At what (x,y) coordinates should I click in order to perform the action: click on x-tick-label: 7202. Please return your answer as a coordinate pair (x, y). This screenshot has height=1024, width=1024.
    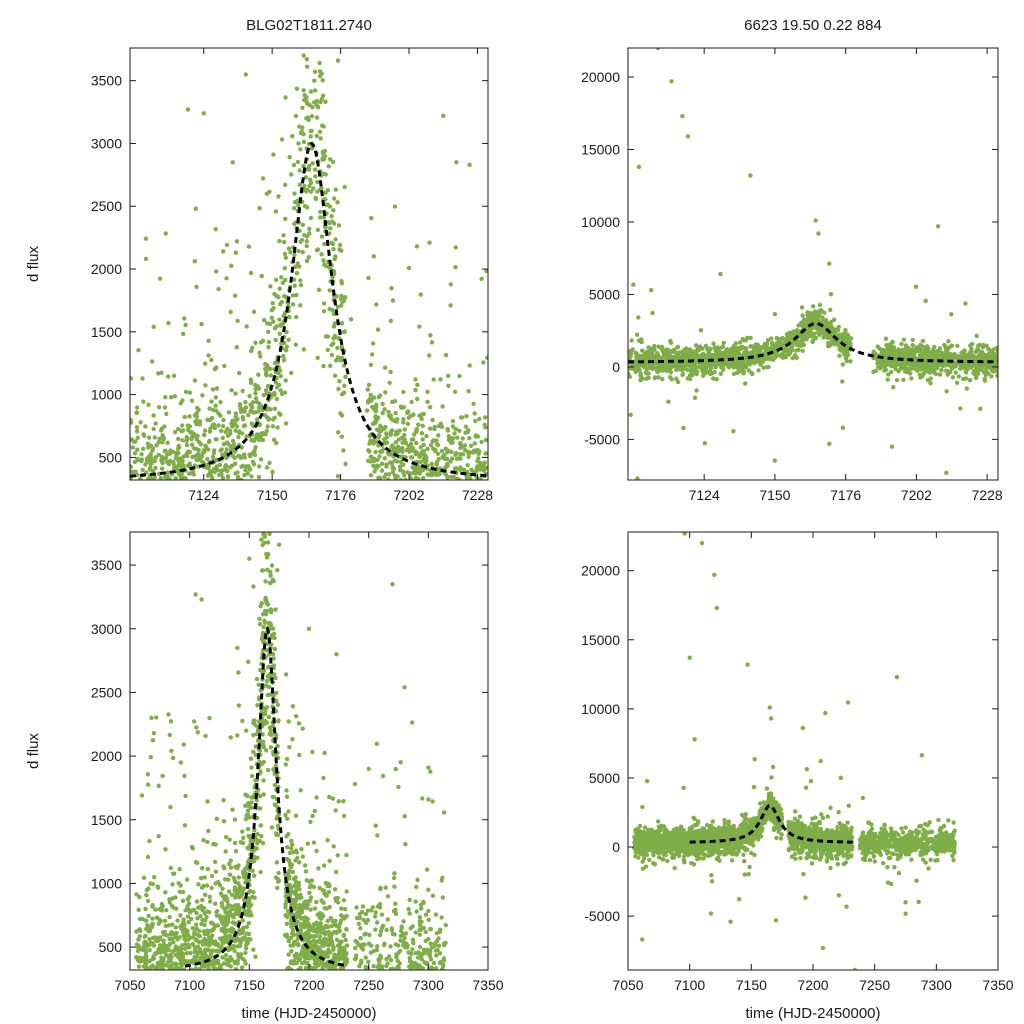
    Looking at the image, I should click on (916, 495).